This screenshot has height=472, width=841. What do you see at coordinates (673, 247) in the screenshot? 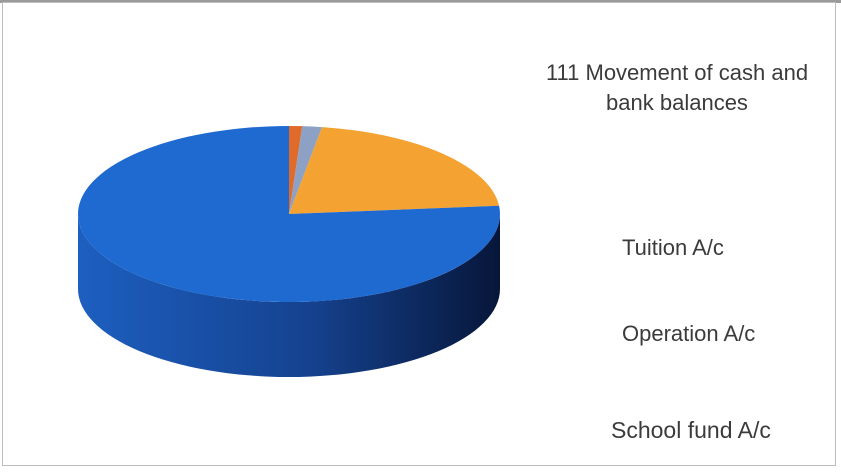
I see `legend-label-tuition: Tuition A/c` at bounding box center [673, 247].